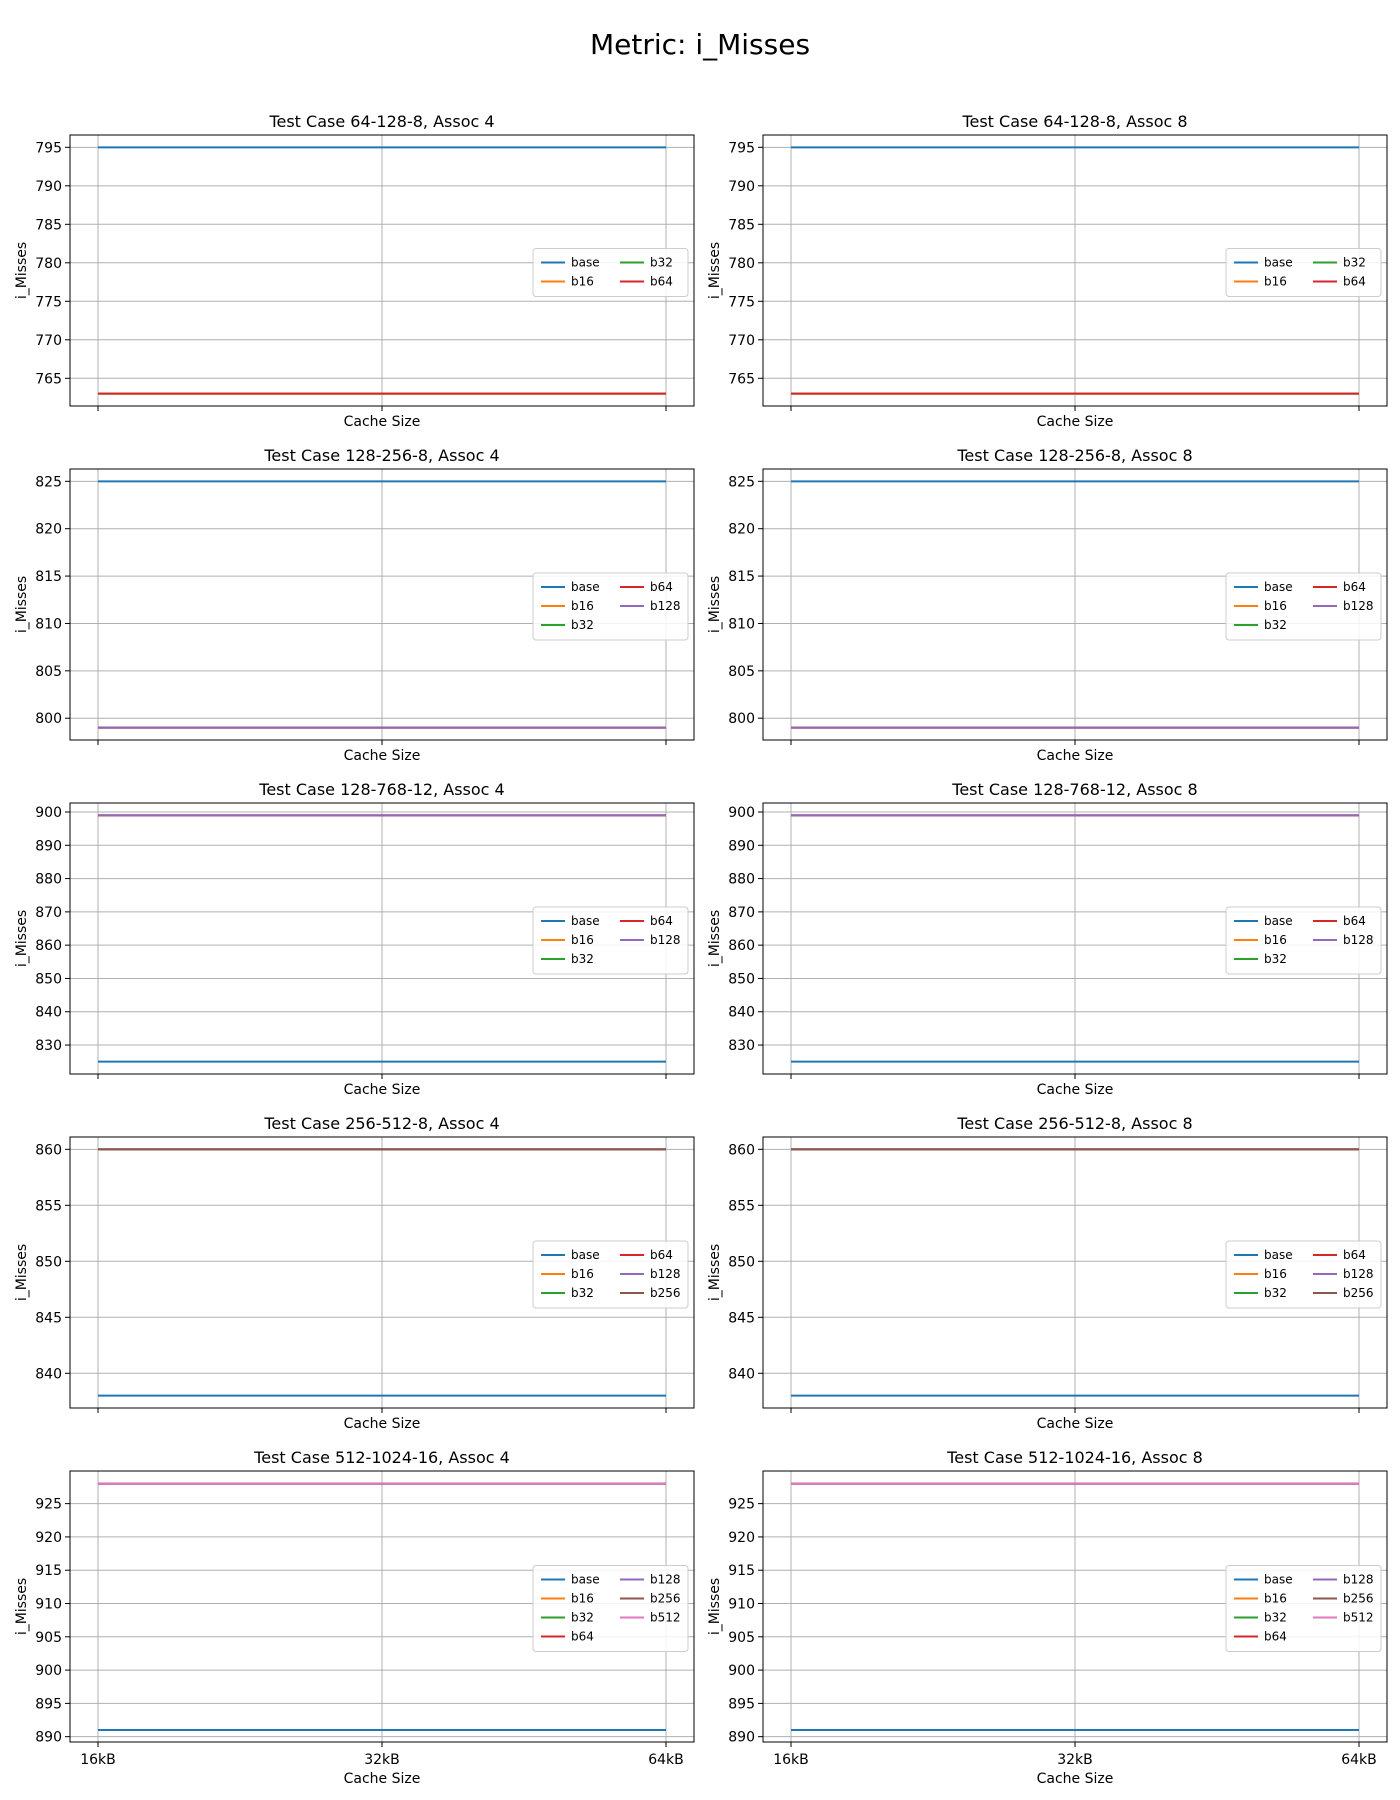 Image resolution: width=1400 pixels, height=1800 pixels. Describe the element at coordinates (741, 341) in the screenshot. I see `y-tick-label: 770` at that location.